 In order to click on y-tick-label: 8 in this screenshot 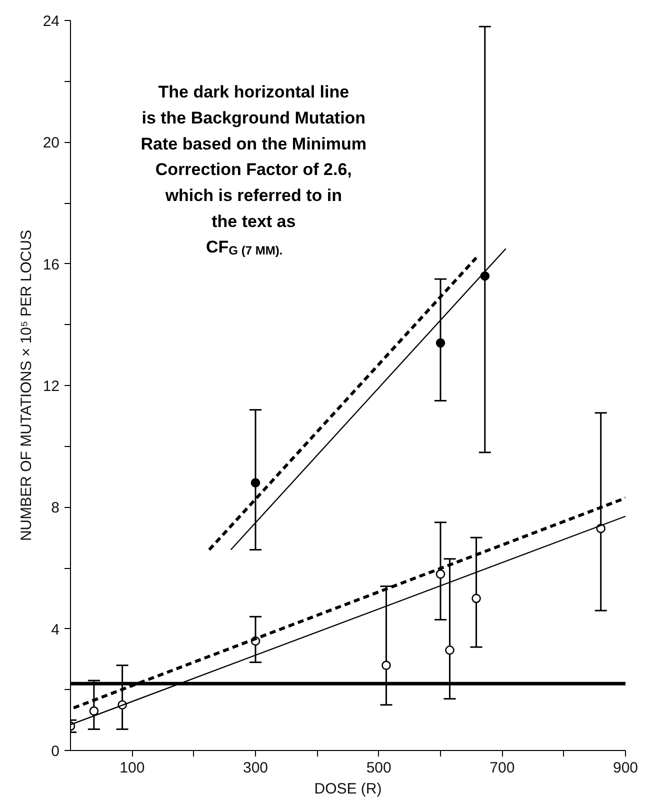, I will do `click(55, 508)`.